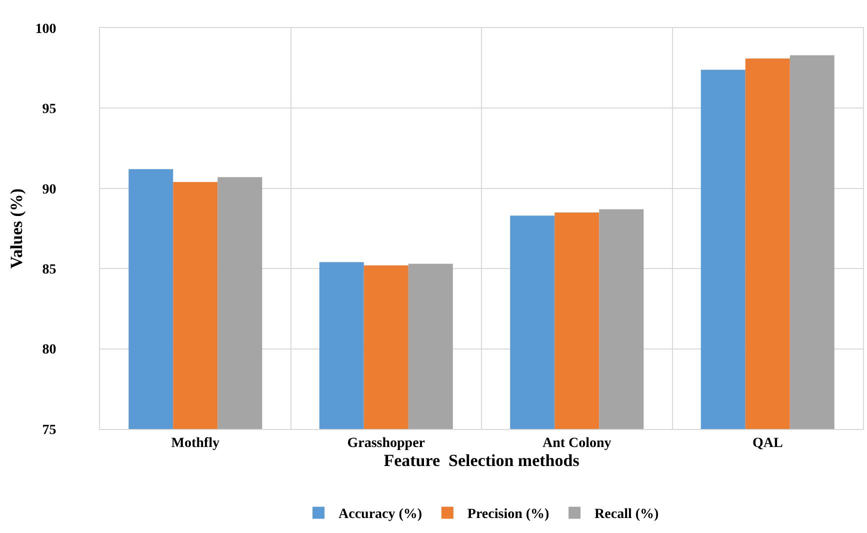 The image size is (867, 533). Describe the element at coordinates (49, 190) in the screenshot. I see `y-tick-label: 90` at that location.